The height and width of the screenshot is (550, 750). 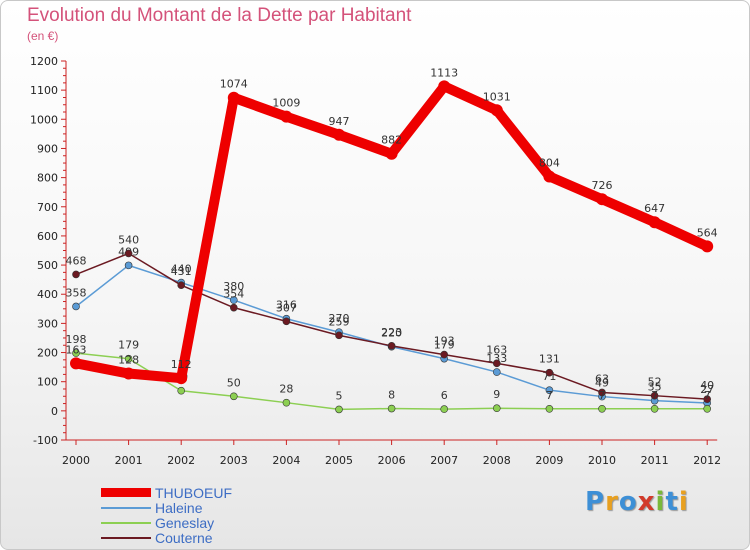 What do you see at coordinates (707, 460) in the screenshot?
I see `x-tick-label: 2012` at bounding box center [707, 460].